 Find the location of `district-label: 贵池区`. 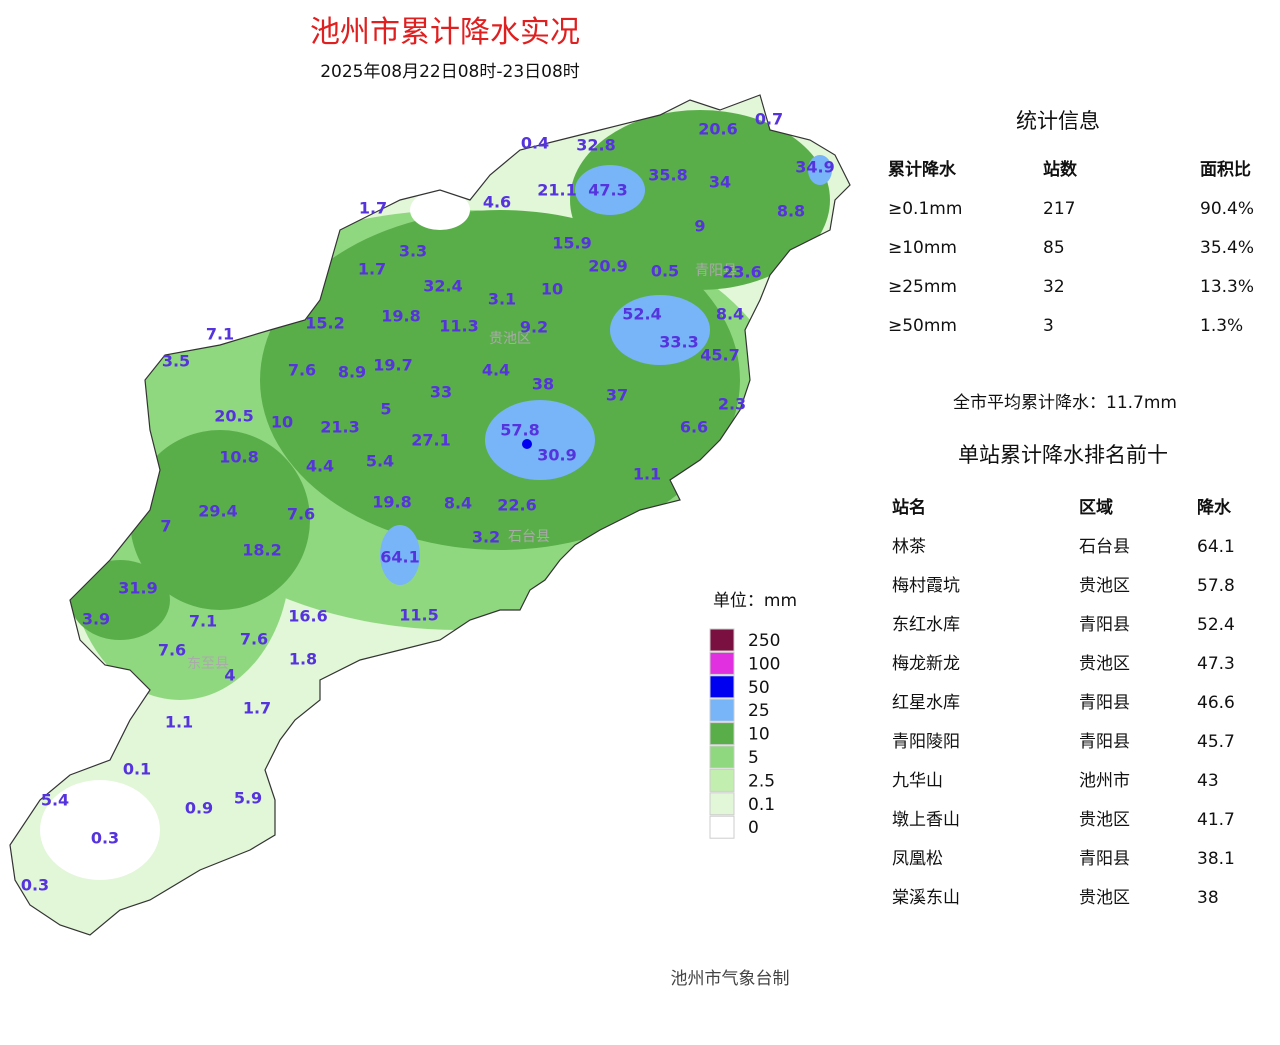

district-label: 贵池区 is located at coordinates (510, 339).